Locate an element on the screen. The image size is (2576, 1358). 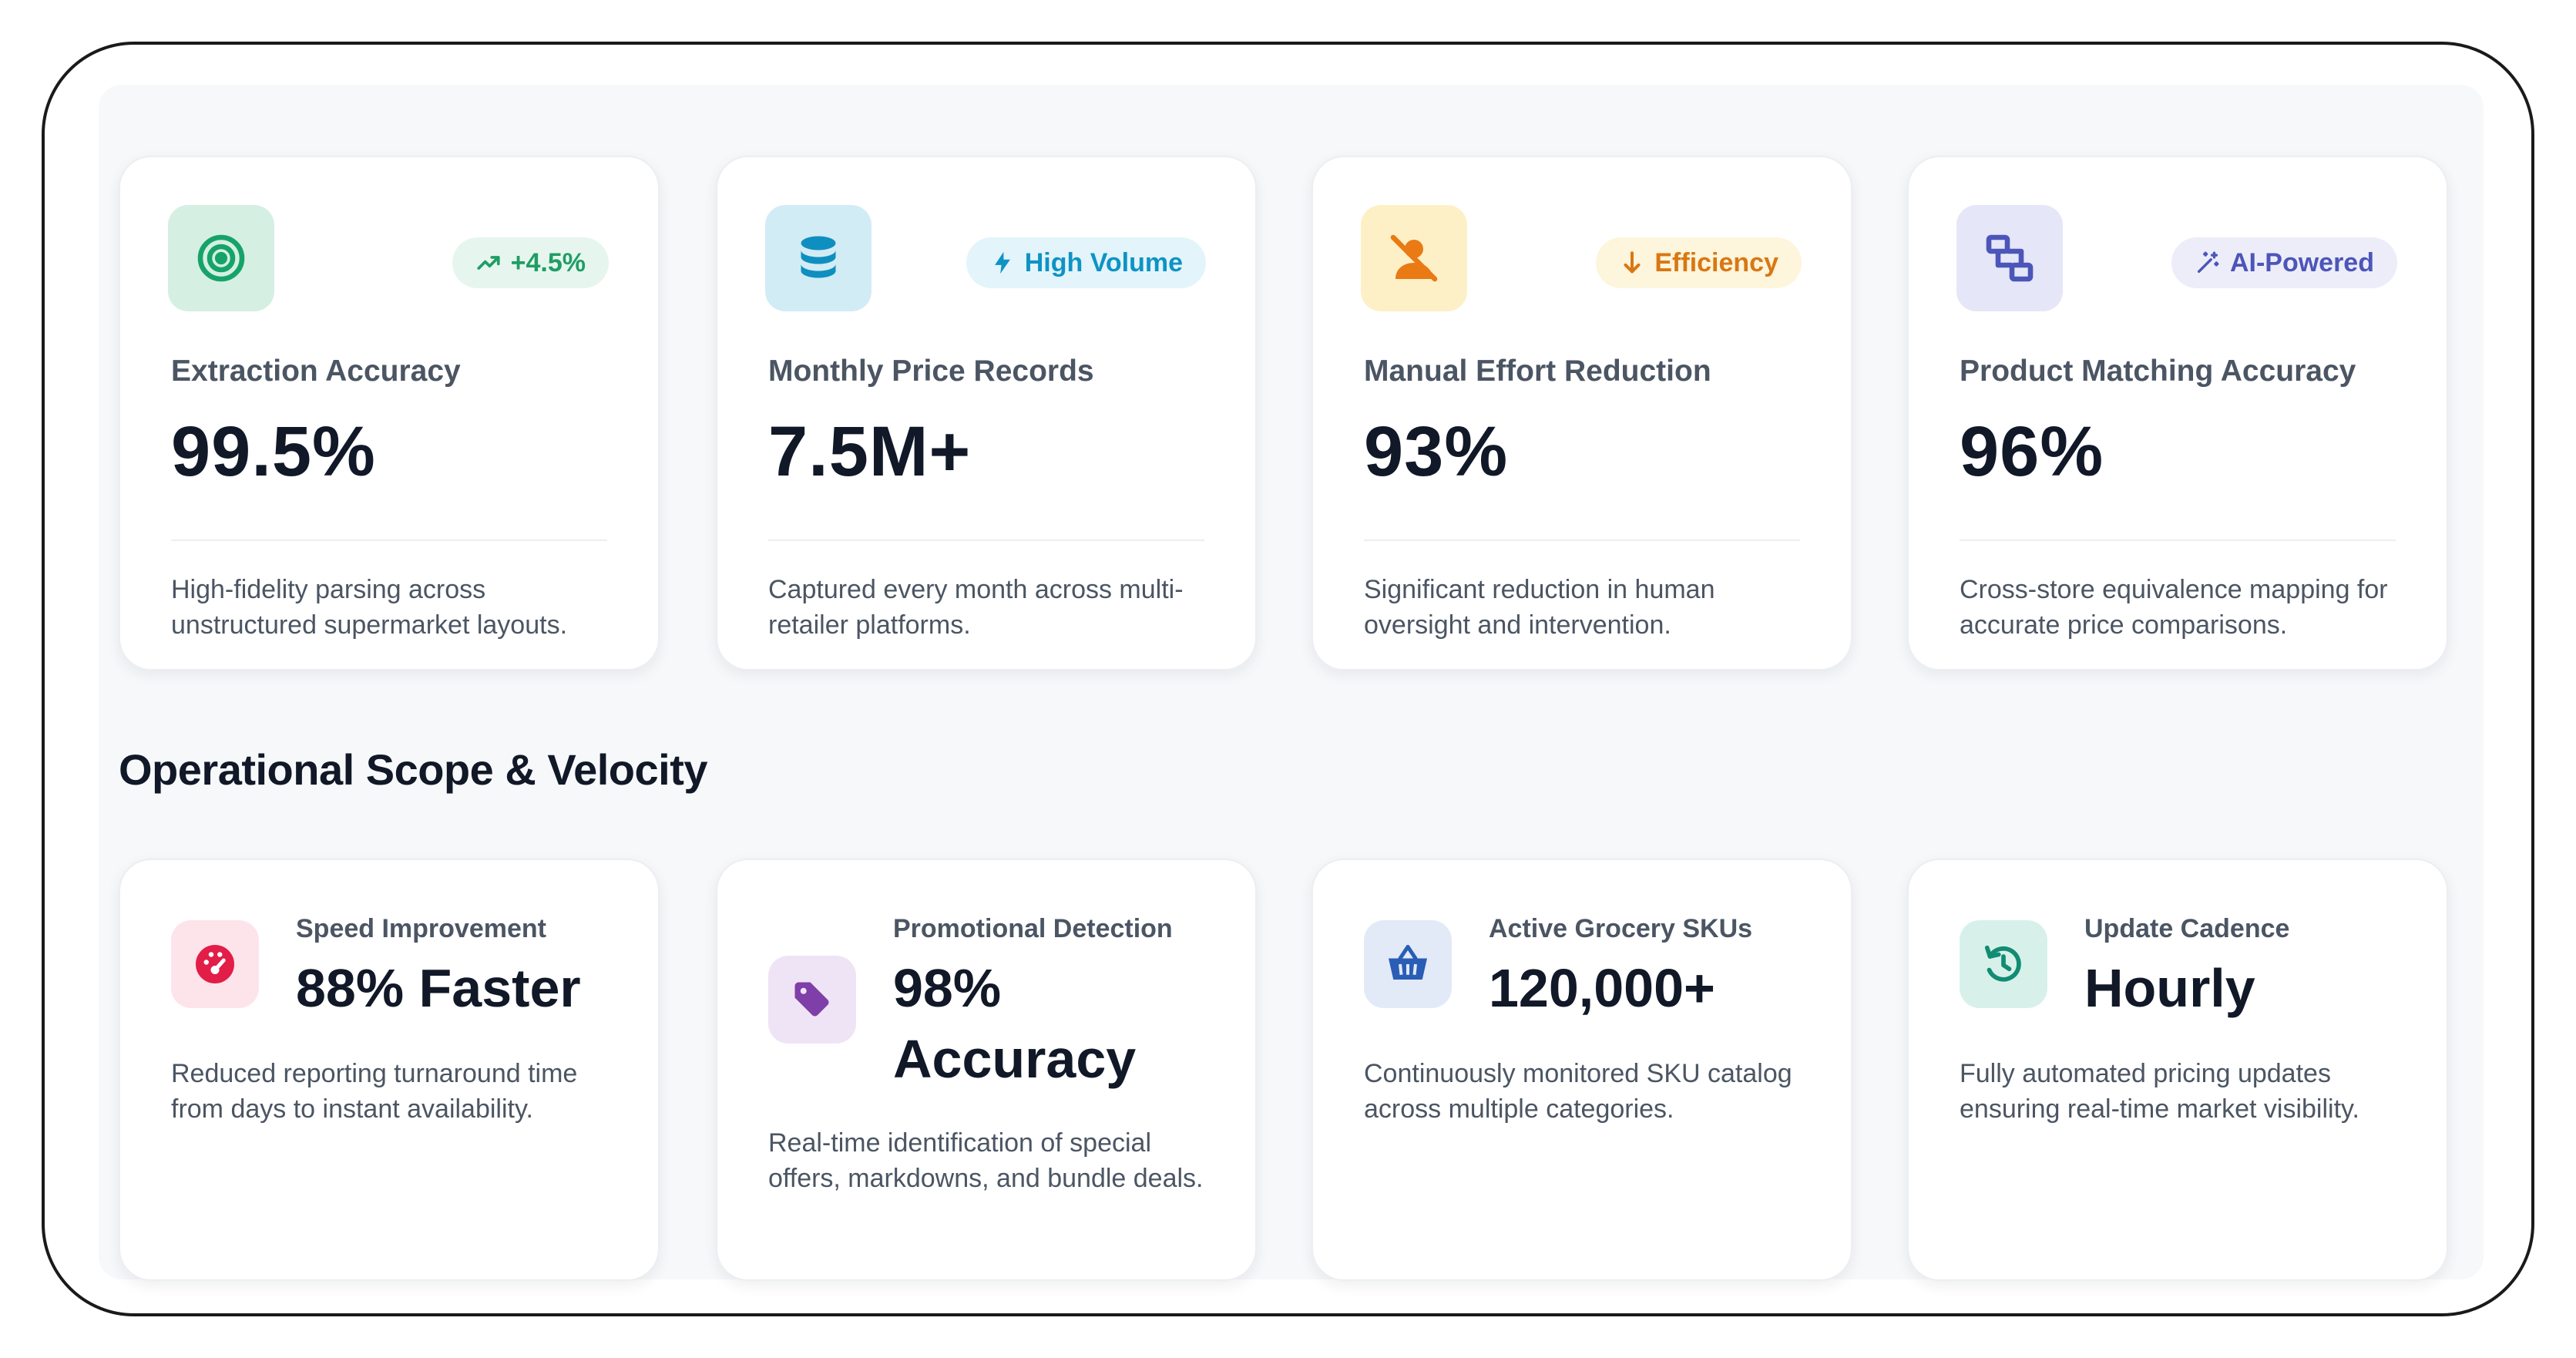
metric-label: Extraction Accuracy is located at coordinates (316, 371).